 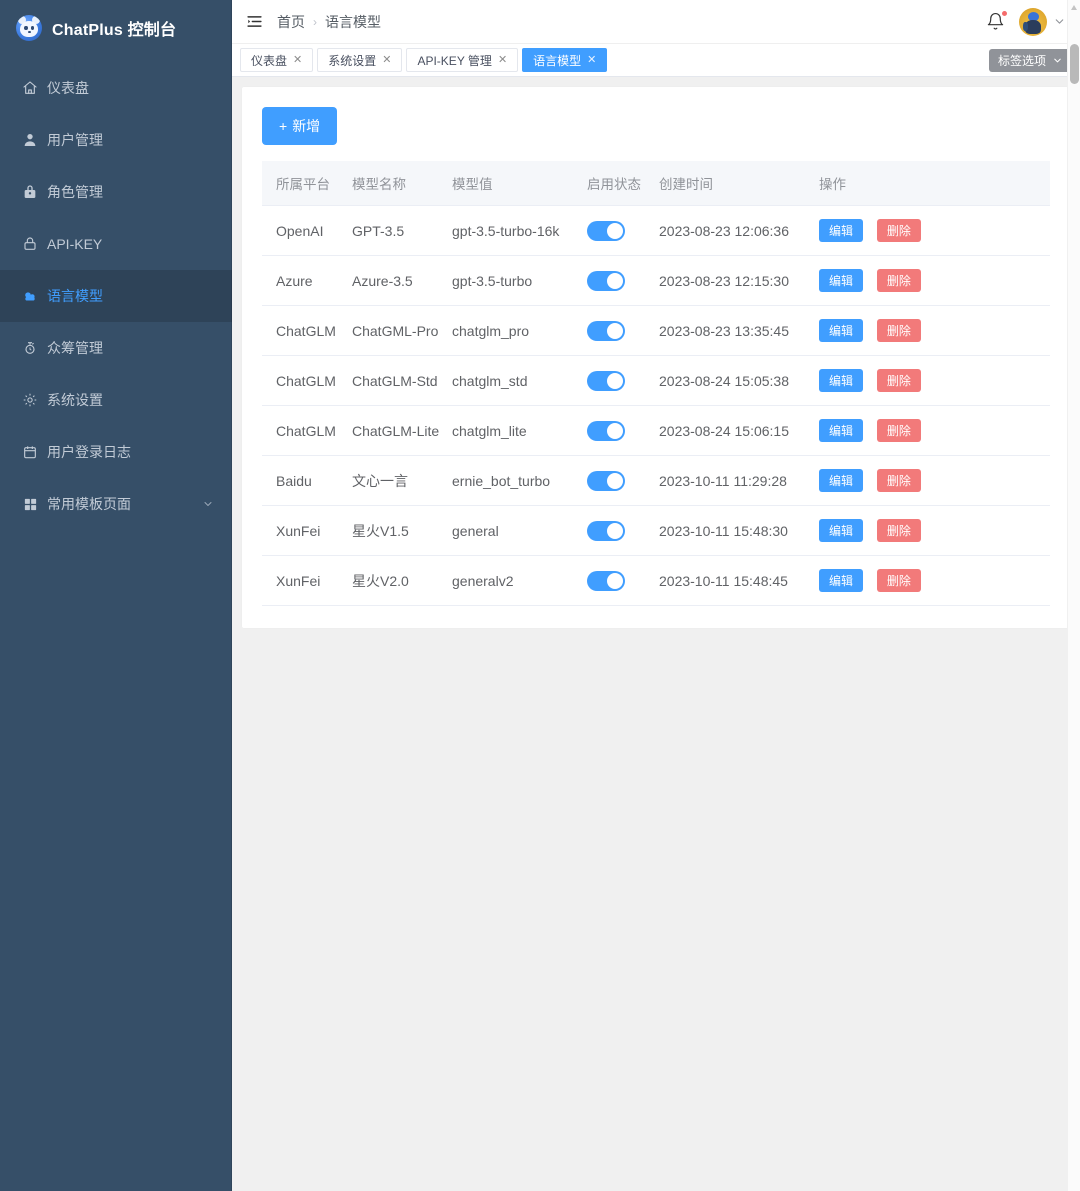 What do you see at coordinates (116, 452) in the screenshot?
I see `sidebar-item-login-logs: 用户登录日志` at bounding box center [116, 452].